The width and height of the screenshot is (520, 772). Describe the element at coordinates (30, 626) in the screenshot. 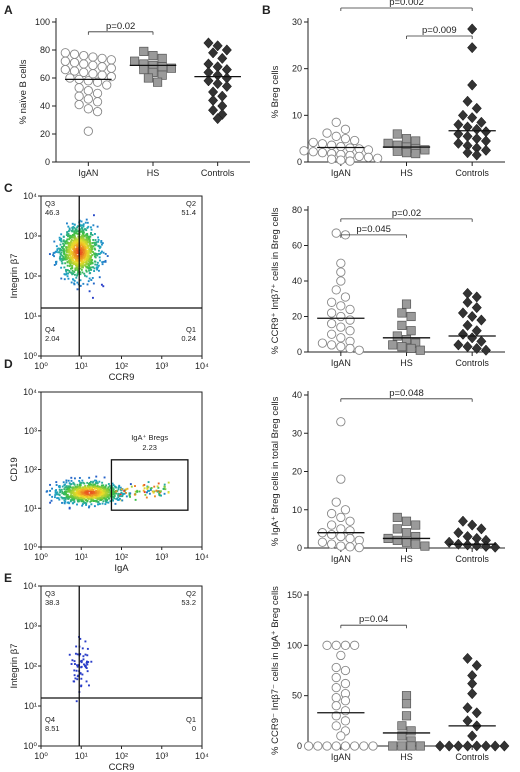

I see `y-tick-label: 10³` at that location.